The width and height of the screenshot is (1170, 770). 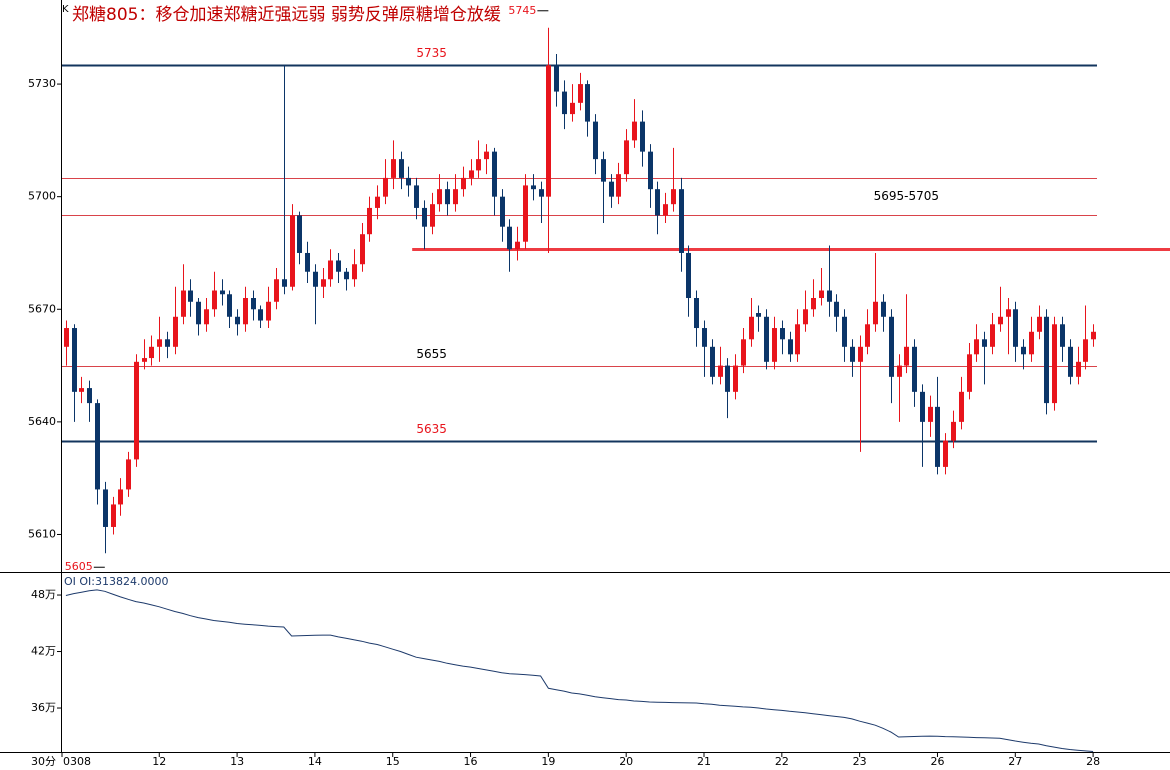 What do you see at coordinates (42, 196) in the screenshot?
I see `y-tick-label: 5700` at bounding box center [42, 196].